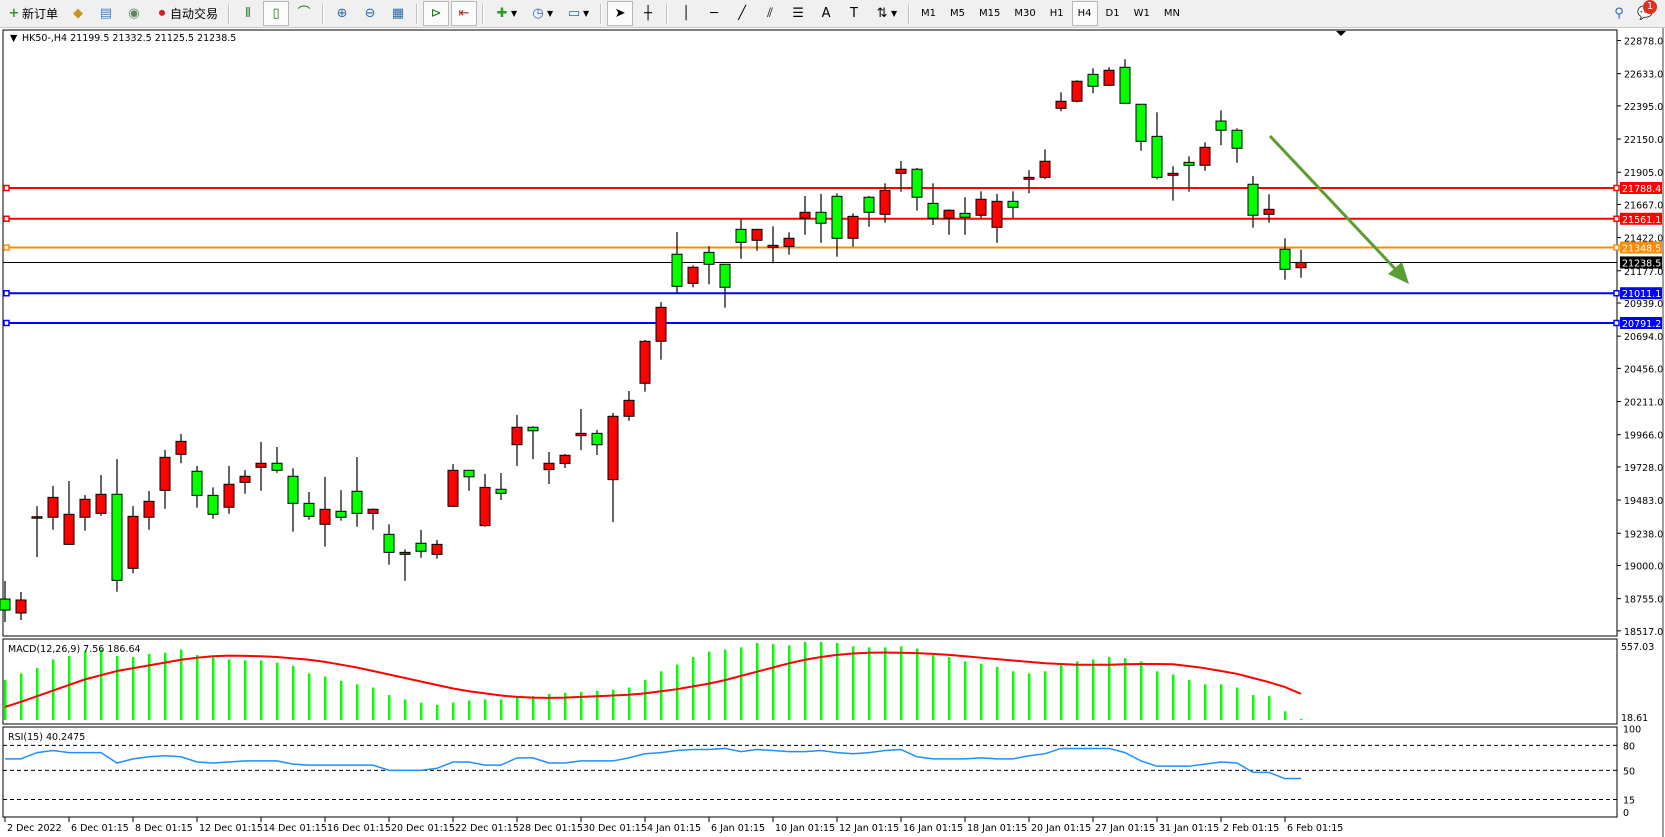 The width and height of the screenshot is (1665, 837). Describe the element at coordinates (1084, 13) in the screenshot. I see `timeframe-h4: H4` at that location.